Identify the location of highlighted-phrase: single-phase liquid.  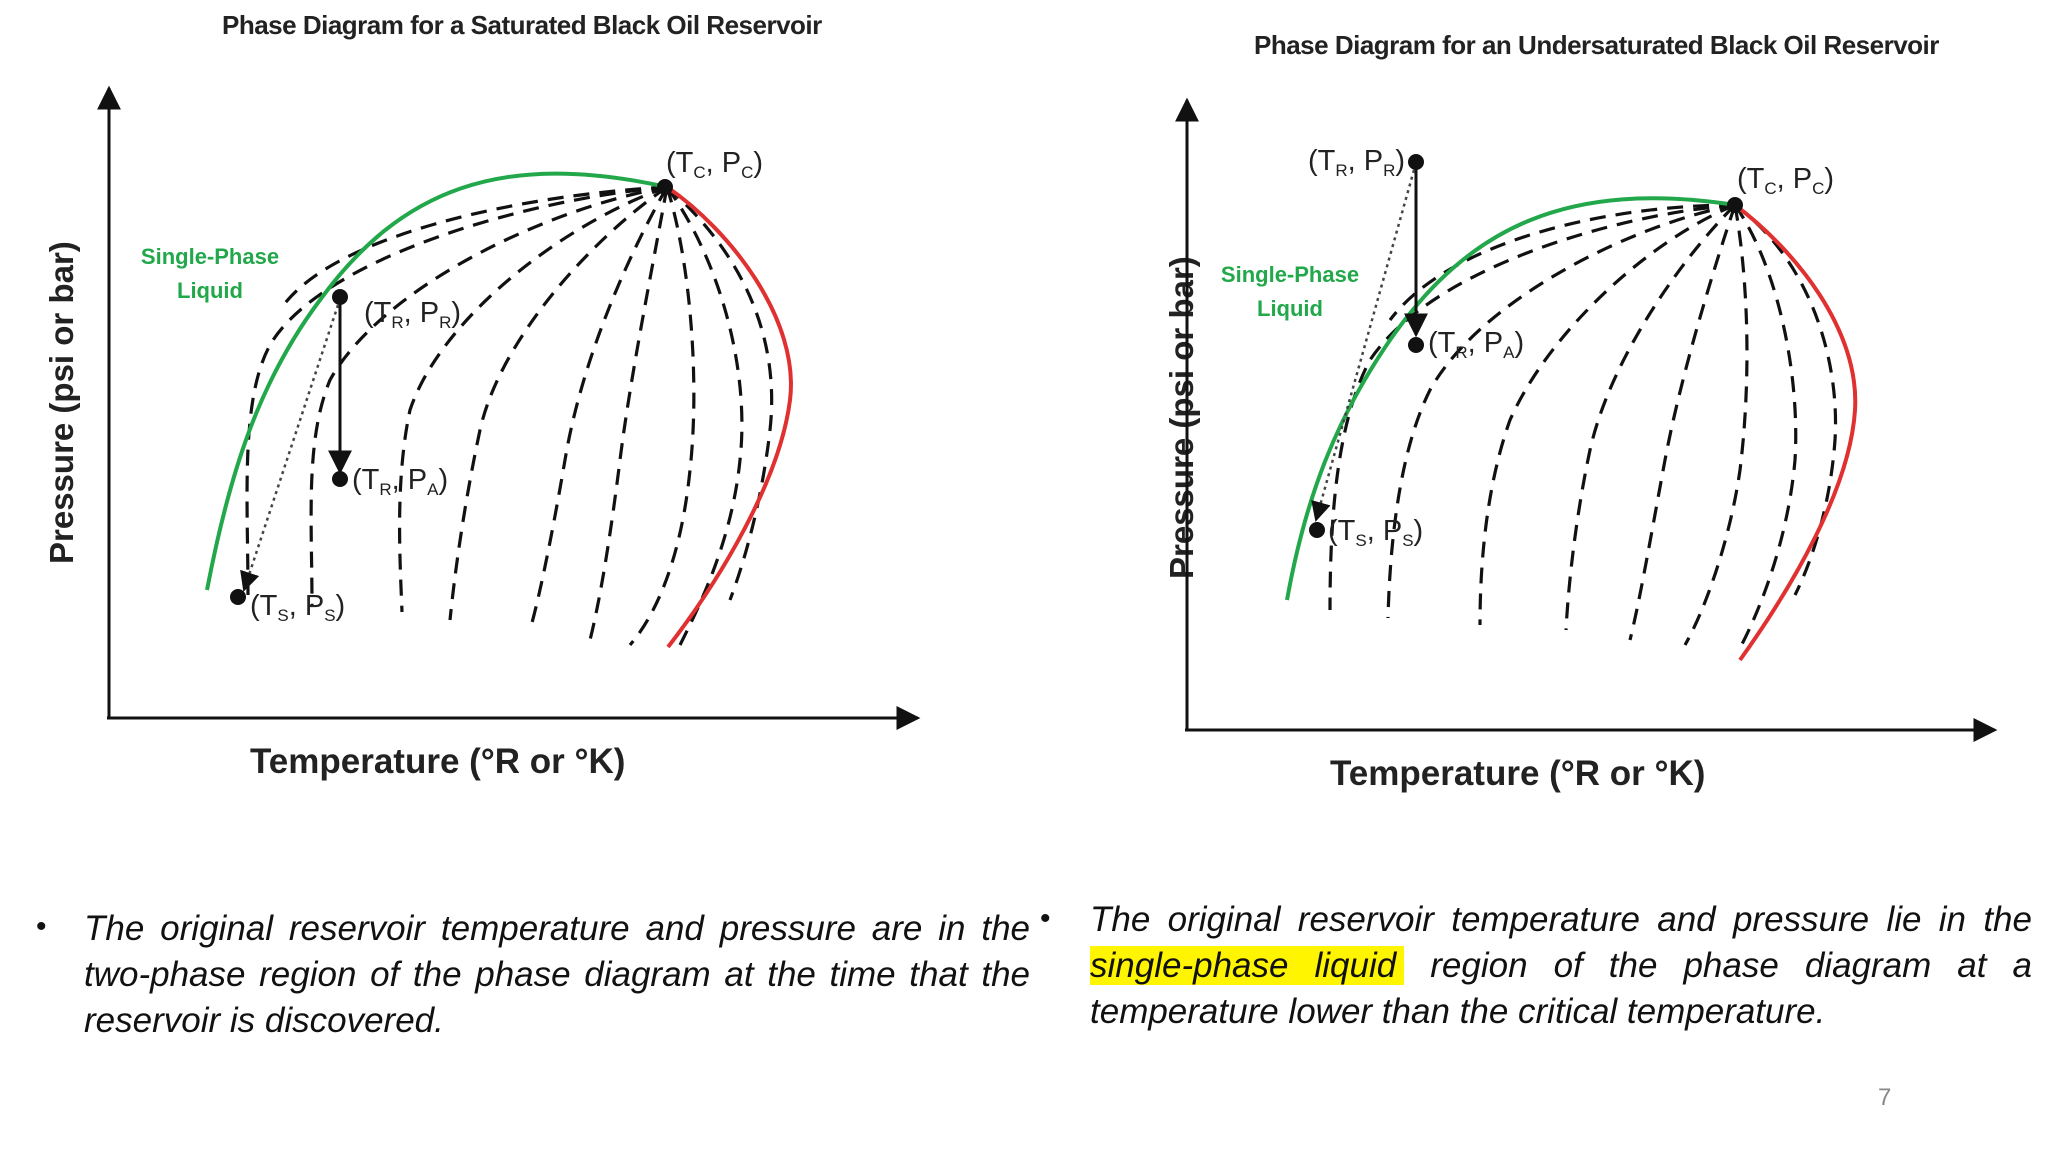
(1247, 965).